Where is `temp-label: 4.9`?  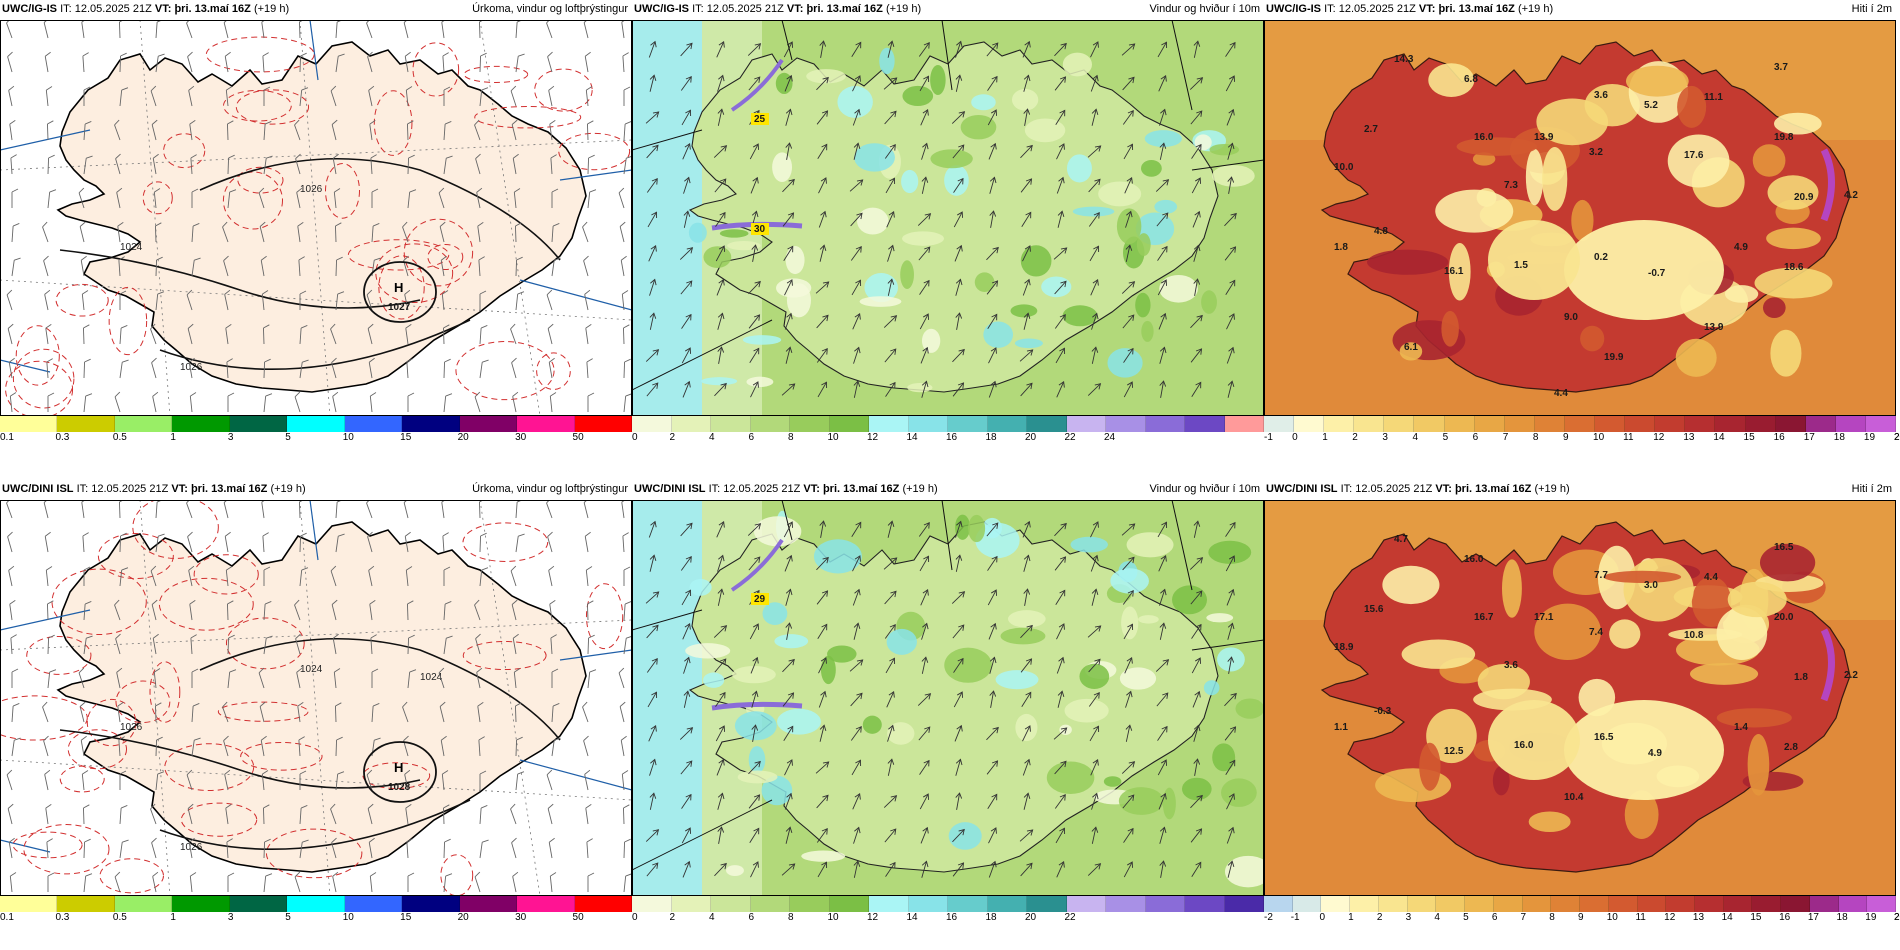 temp-label: 4.9 is located at coordinates (1655, 753).